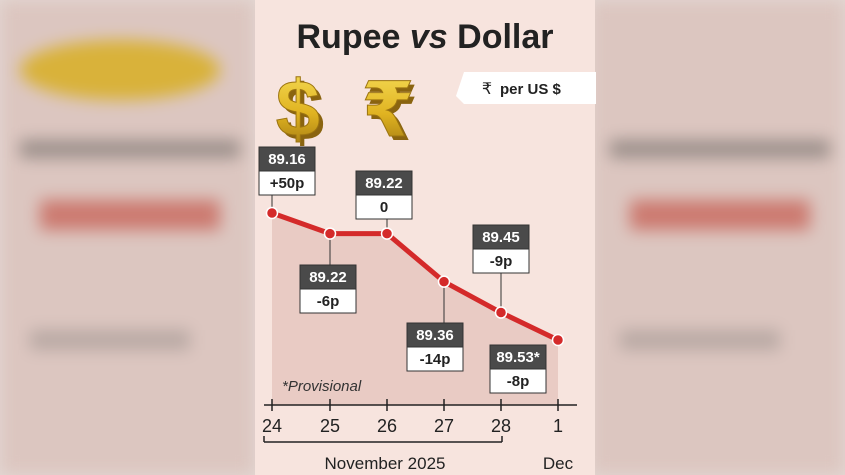  What do you see at coordinates (487, 88) in the screenshot?
I see `rupee-unit-icon: ₹` at bounding box center [487, 88].